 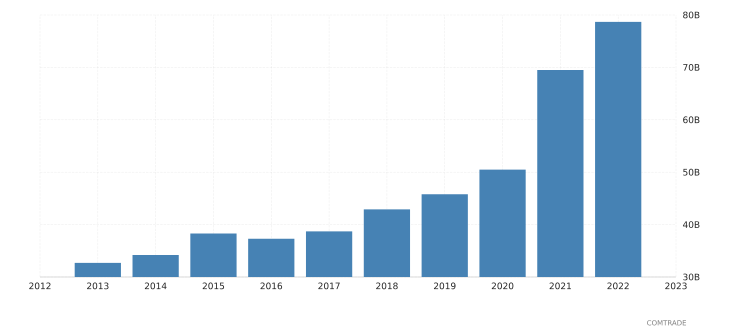 What do you see at coordinates (271, 286) in the screenshot?
I see `x-tick-label: 2016` at bounding box center [271, 286].